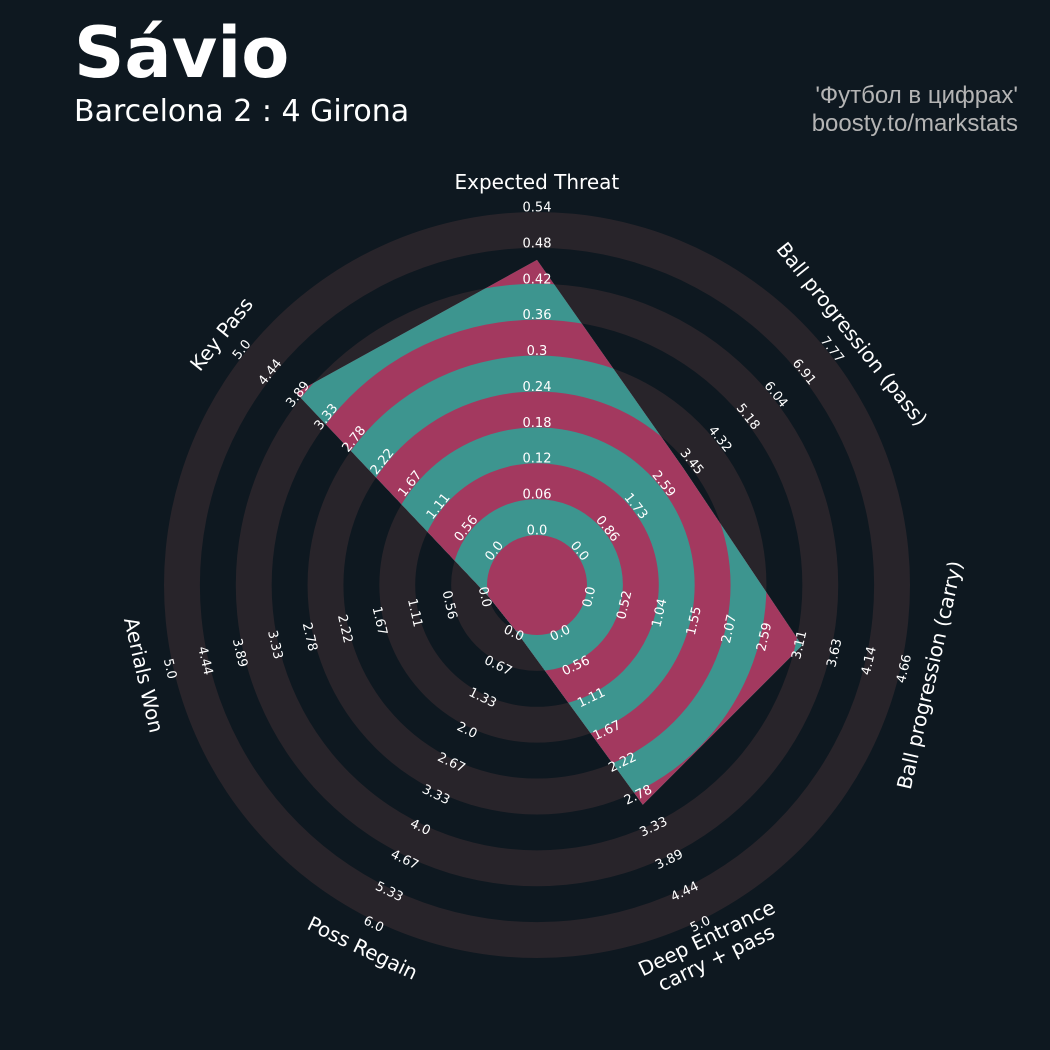 The height and width of the screenshot is (1050, 1050). Describe the element at coordinates (799, 645) in the screenshot. I see `tick-label: 3.11` at that location.